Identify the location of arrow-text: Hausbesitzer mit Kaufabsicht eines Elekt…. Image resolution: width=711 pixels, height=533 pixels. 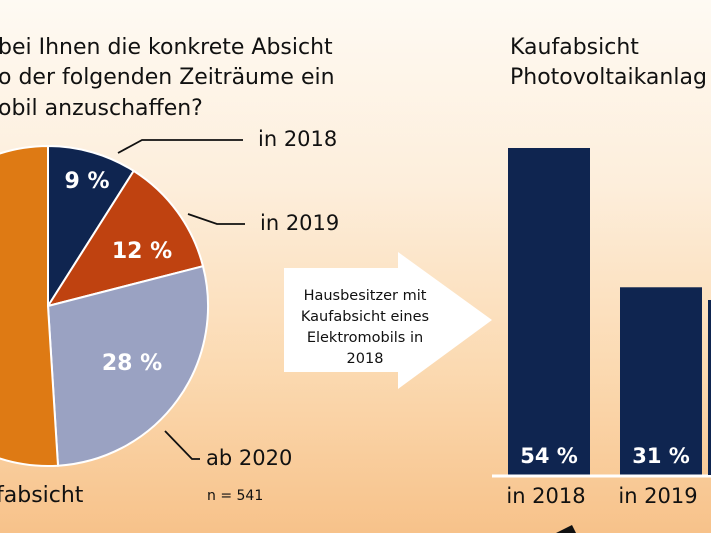
(365, 328).